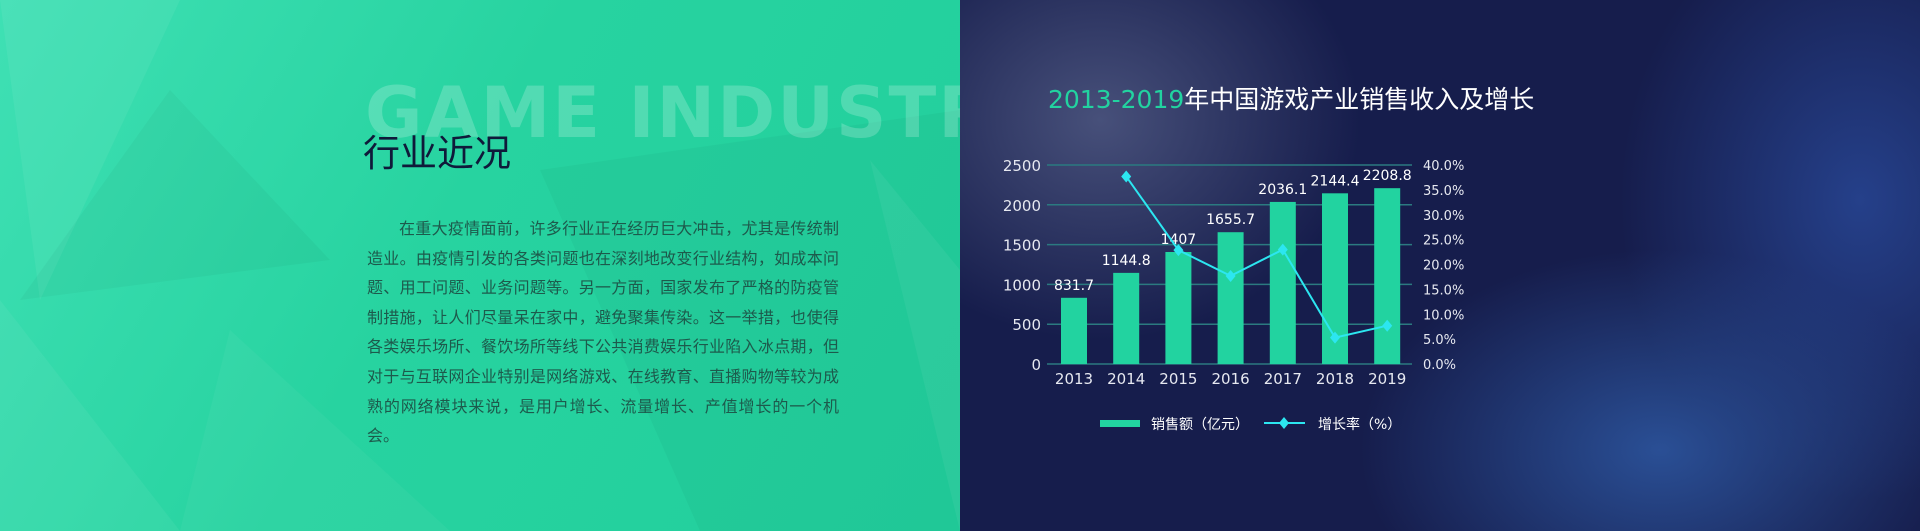 The image size is (1920, 531). Describe the element at coordinates (1120, 423) in the screenshot. I see `legend-bar-swatch` at that location.